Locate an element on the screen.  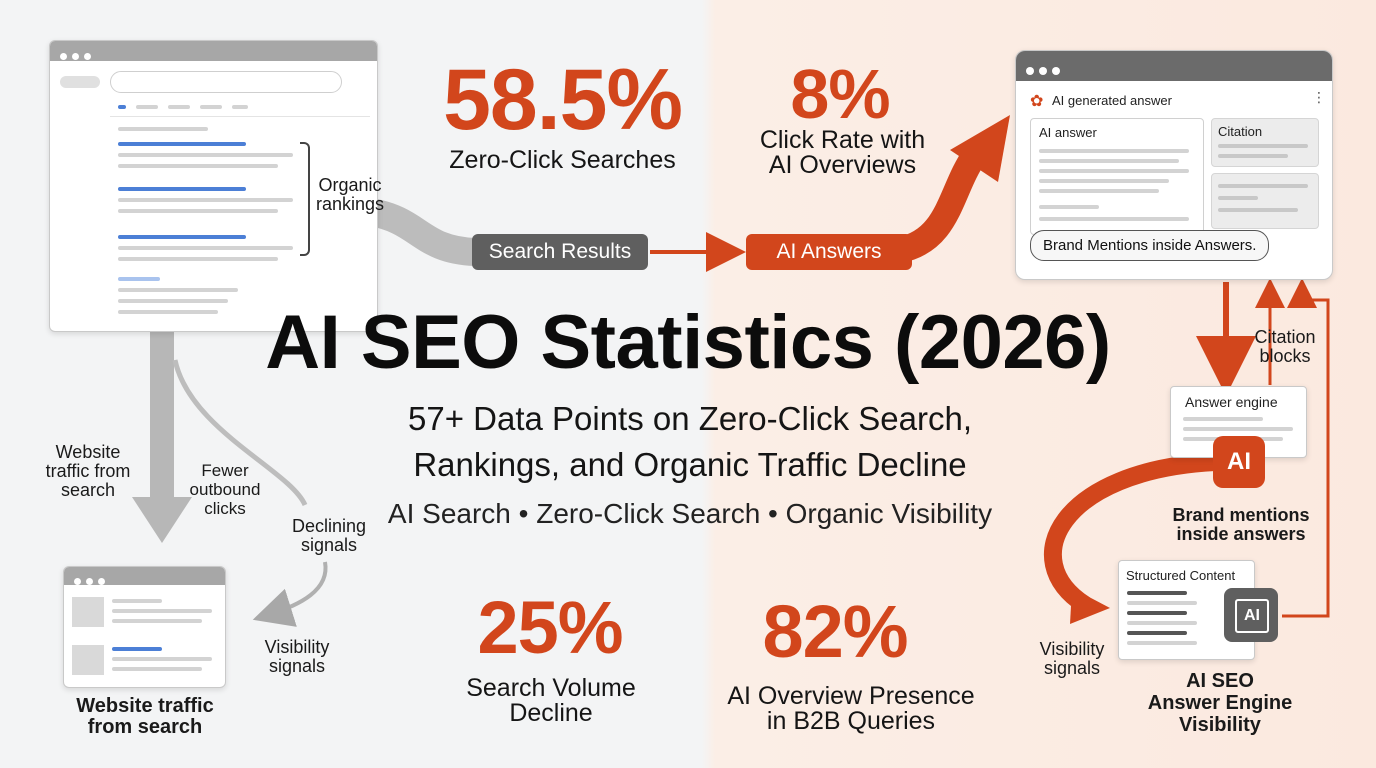
fewer-clicks-curve is located at coordinates (240, 433).